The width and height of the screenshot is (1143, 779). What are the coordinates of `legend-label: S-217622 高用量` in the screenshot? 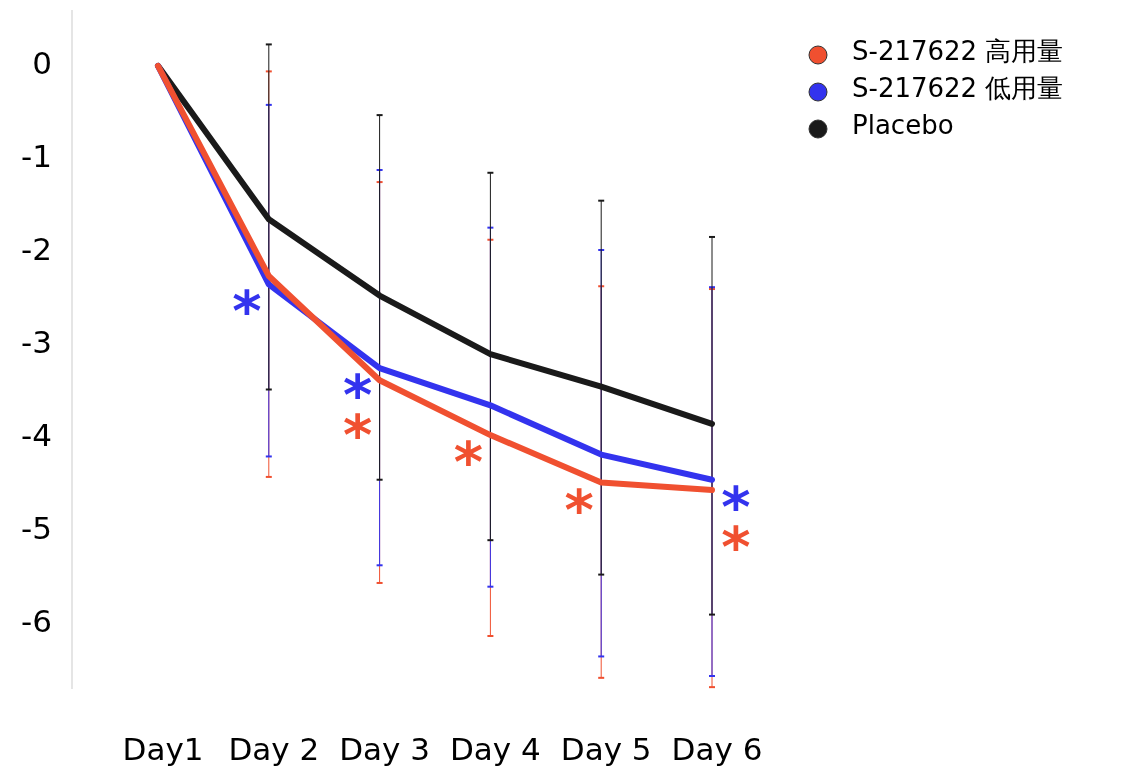 It's located at (958, 50).